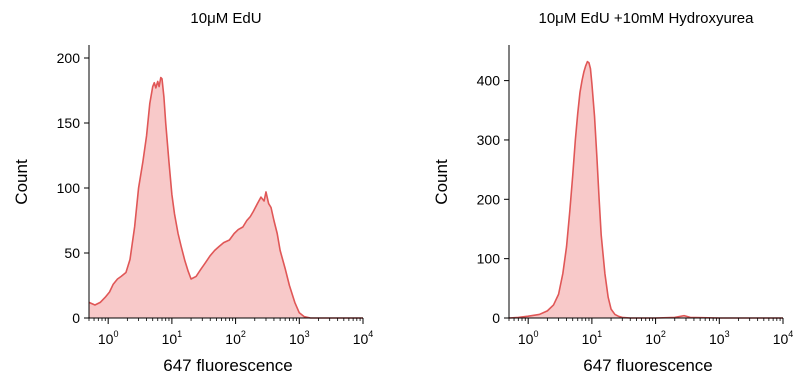 This screenshot has width=800, height=373. I want to click on chart-title: 10μM EdU, so click(225, 18).